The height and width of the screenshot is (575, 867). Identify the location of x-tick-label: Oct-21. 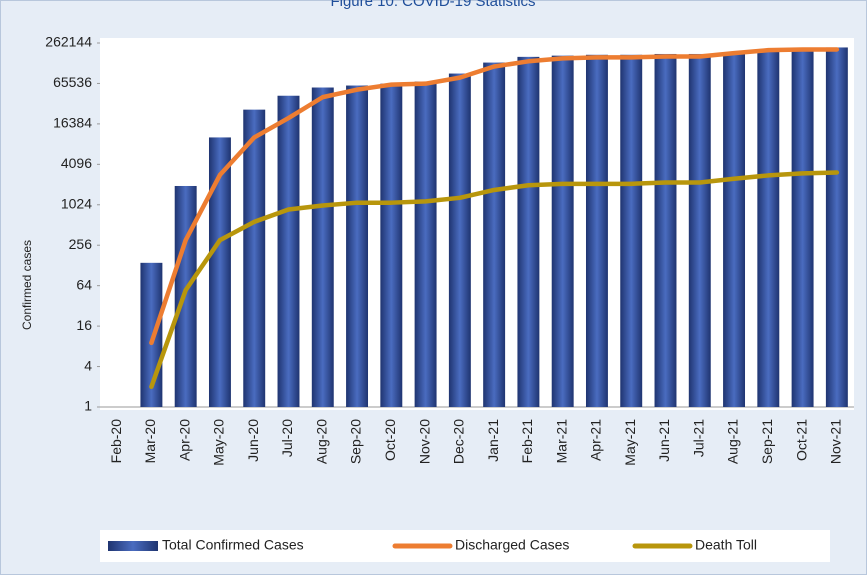
(801, 440).